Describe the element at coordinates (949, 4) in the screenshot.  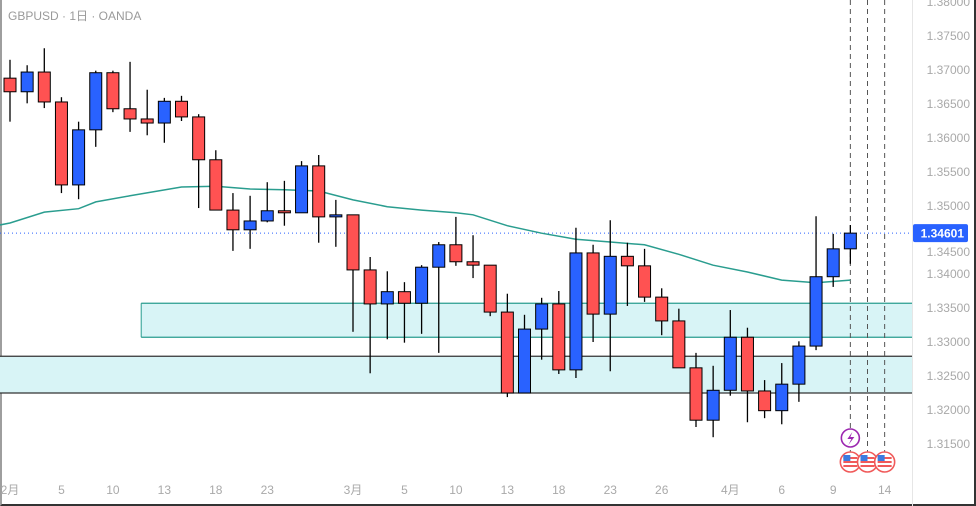
I see `price-axis-label: 1.38000` at that location.